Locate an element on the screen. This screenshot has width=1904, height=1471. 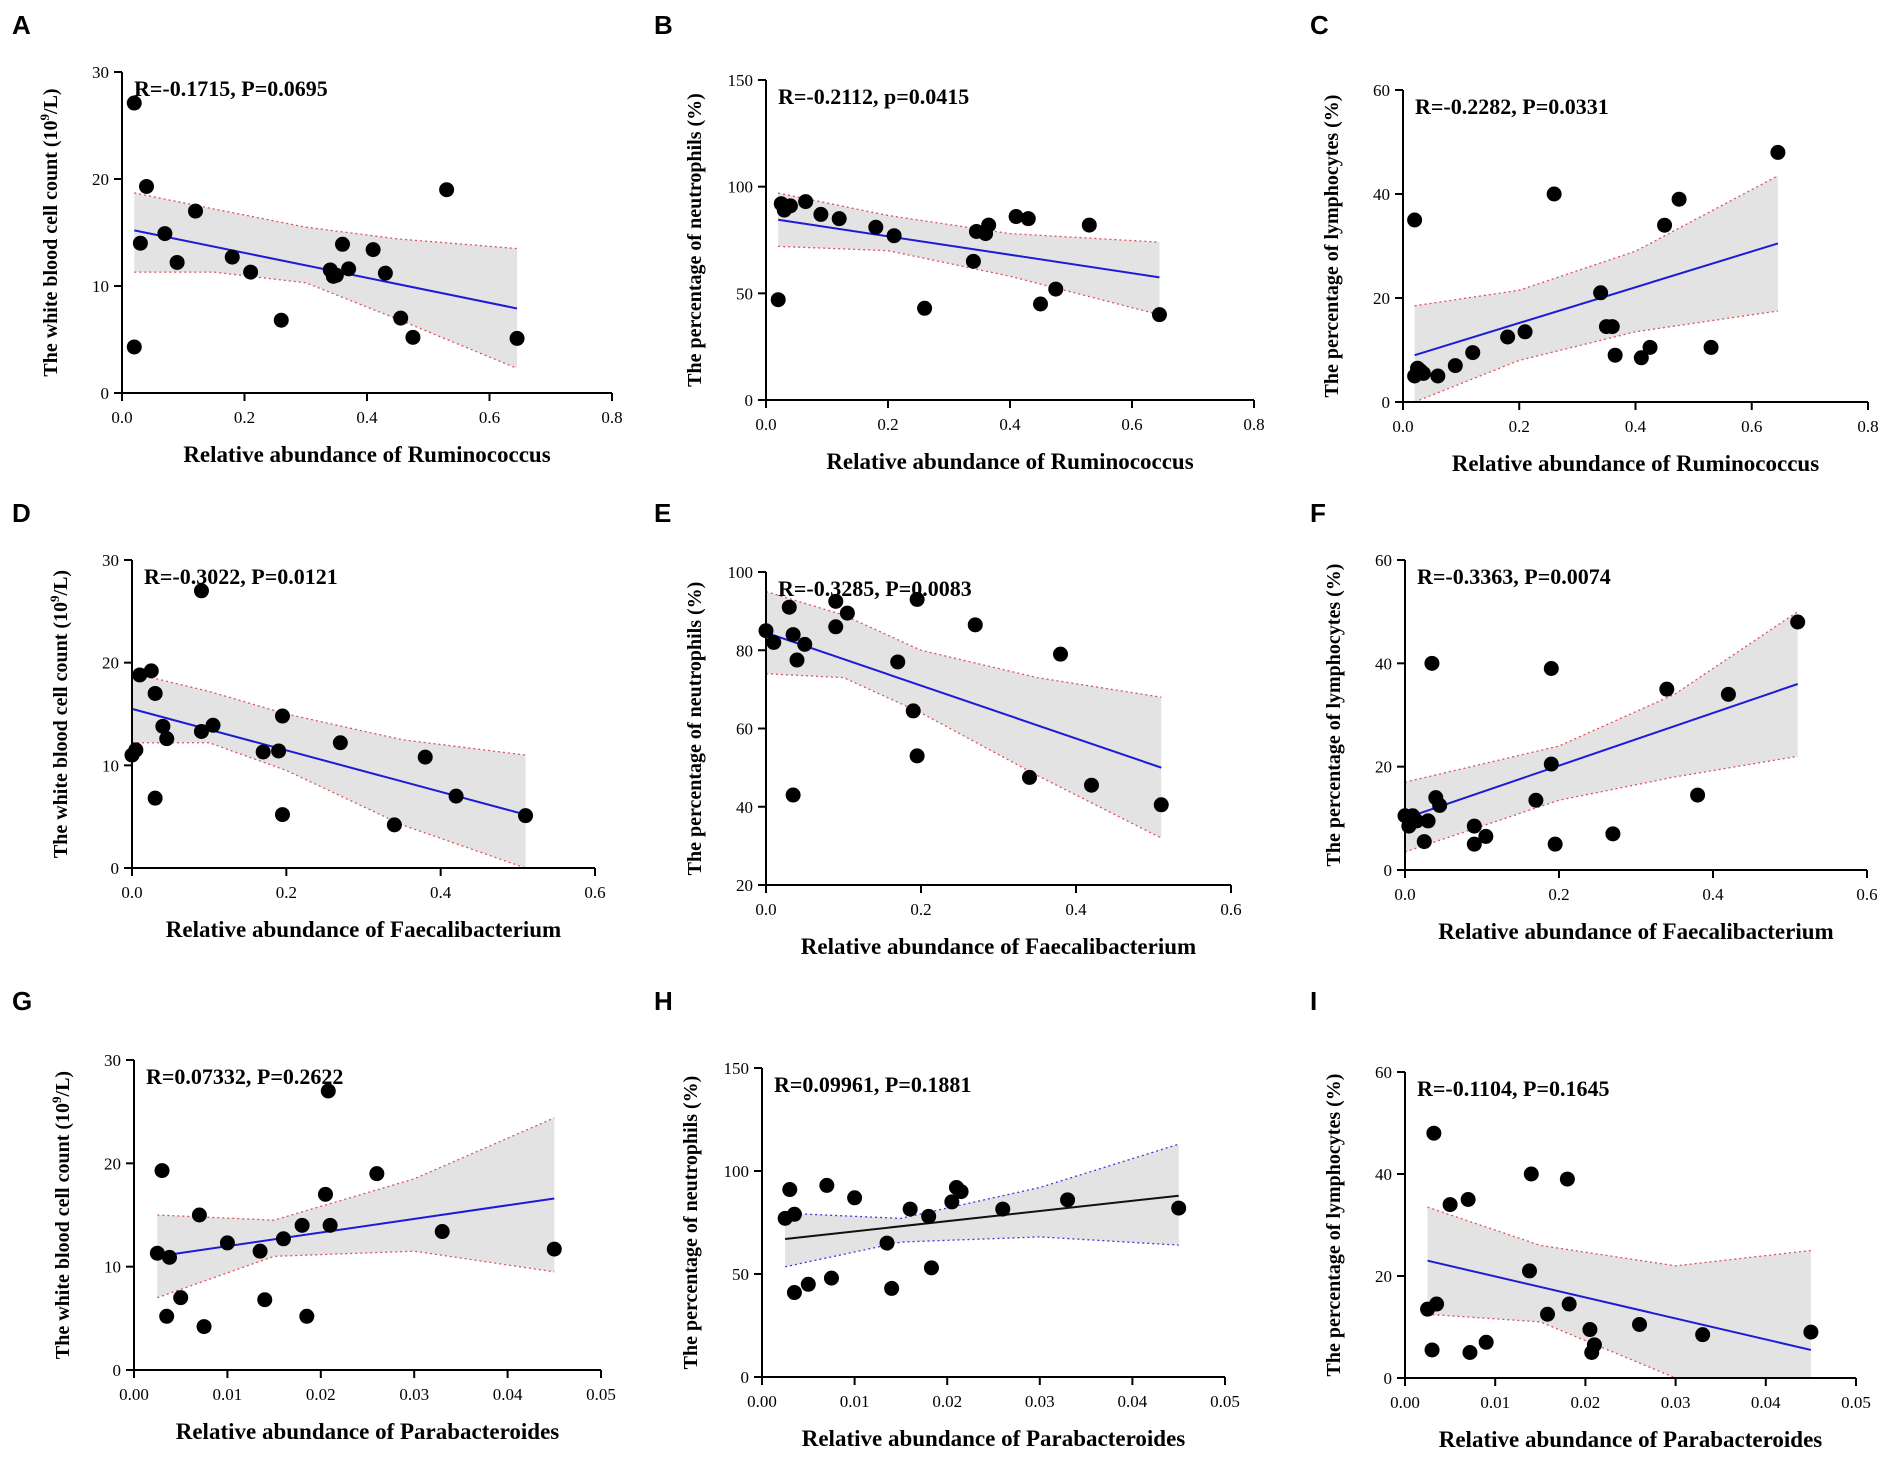
panel-letter: E is located at coordinates (662, 513).